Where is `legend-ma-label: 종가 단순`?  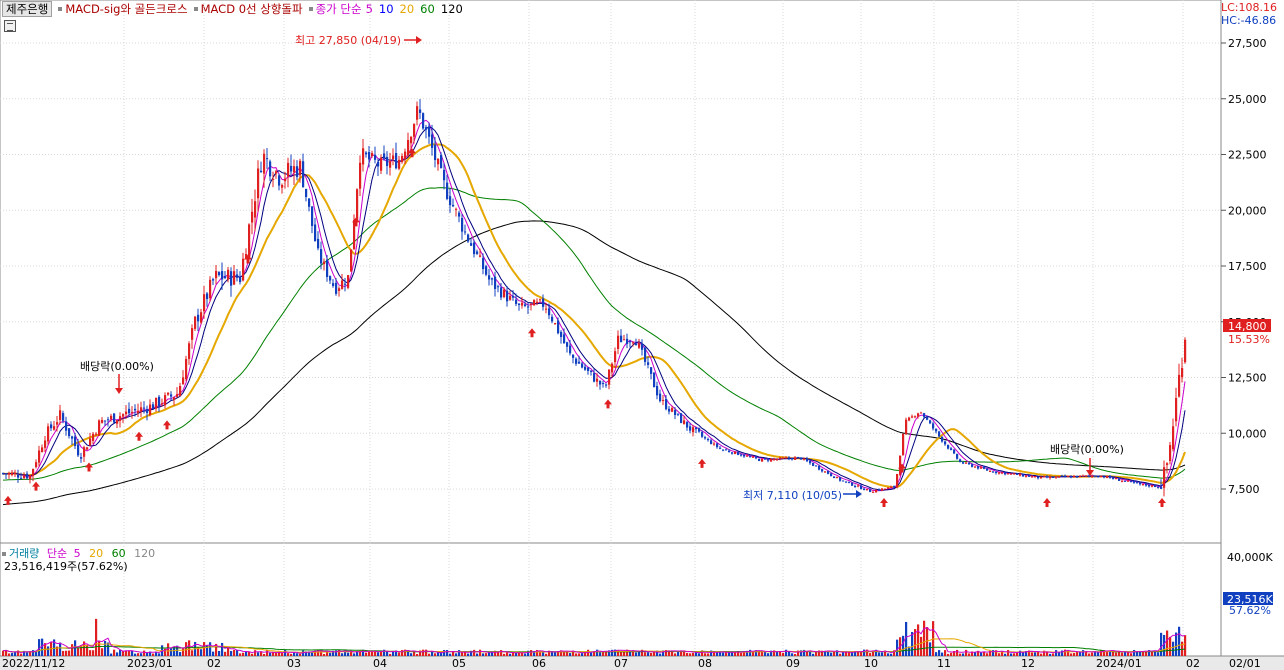 legend-ma-label: 종가 단순 is located at coordinates (338, 9).